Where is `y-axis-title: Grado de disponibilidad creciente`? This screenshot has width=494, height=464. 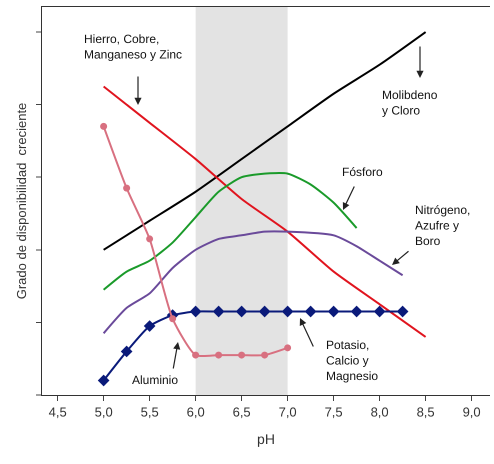
y-axis-title: Grado de disponibilidad creciente is located at coordinates (21, 201).